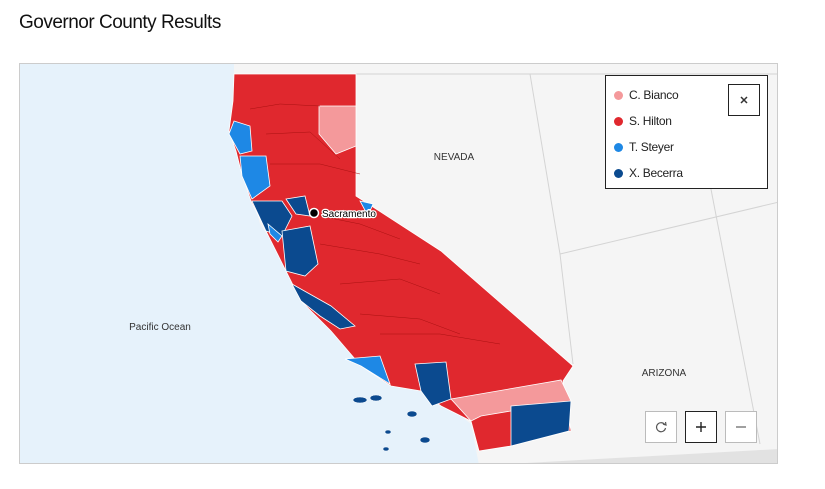 The height and width of the screenshot is (489, 825). What do you see at coordinates (650, 121) in the screenshot?
I see `legend-label: S. Hilton` at bounding box center [650, 121].